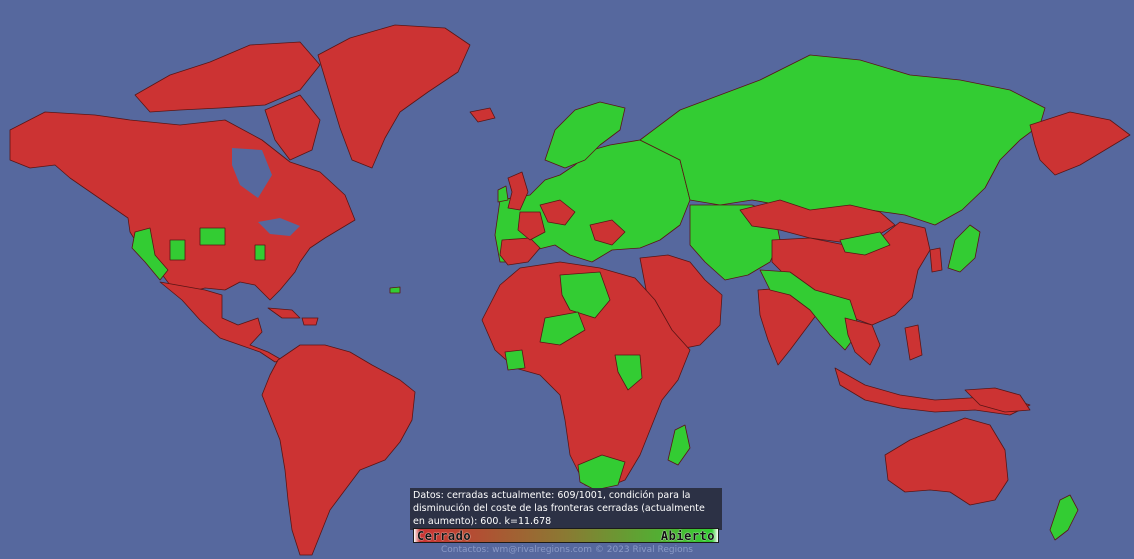 The height and width of the screenshot is (559, 1134). What do you see at coordinates (284, 313) in the screenshot?
I see `cuba-region` at bounding box center [284, 313].